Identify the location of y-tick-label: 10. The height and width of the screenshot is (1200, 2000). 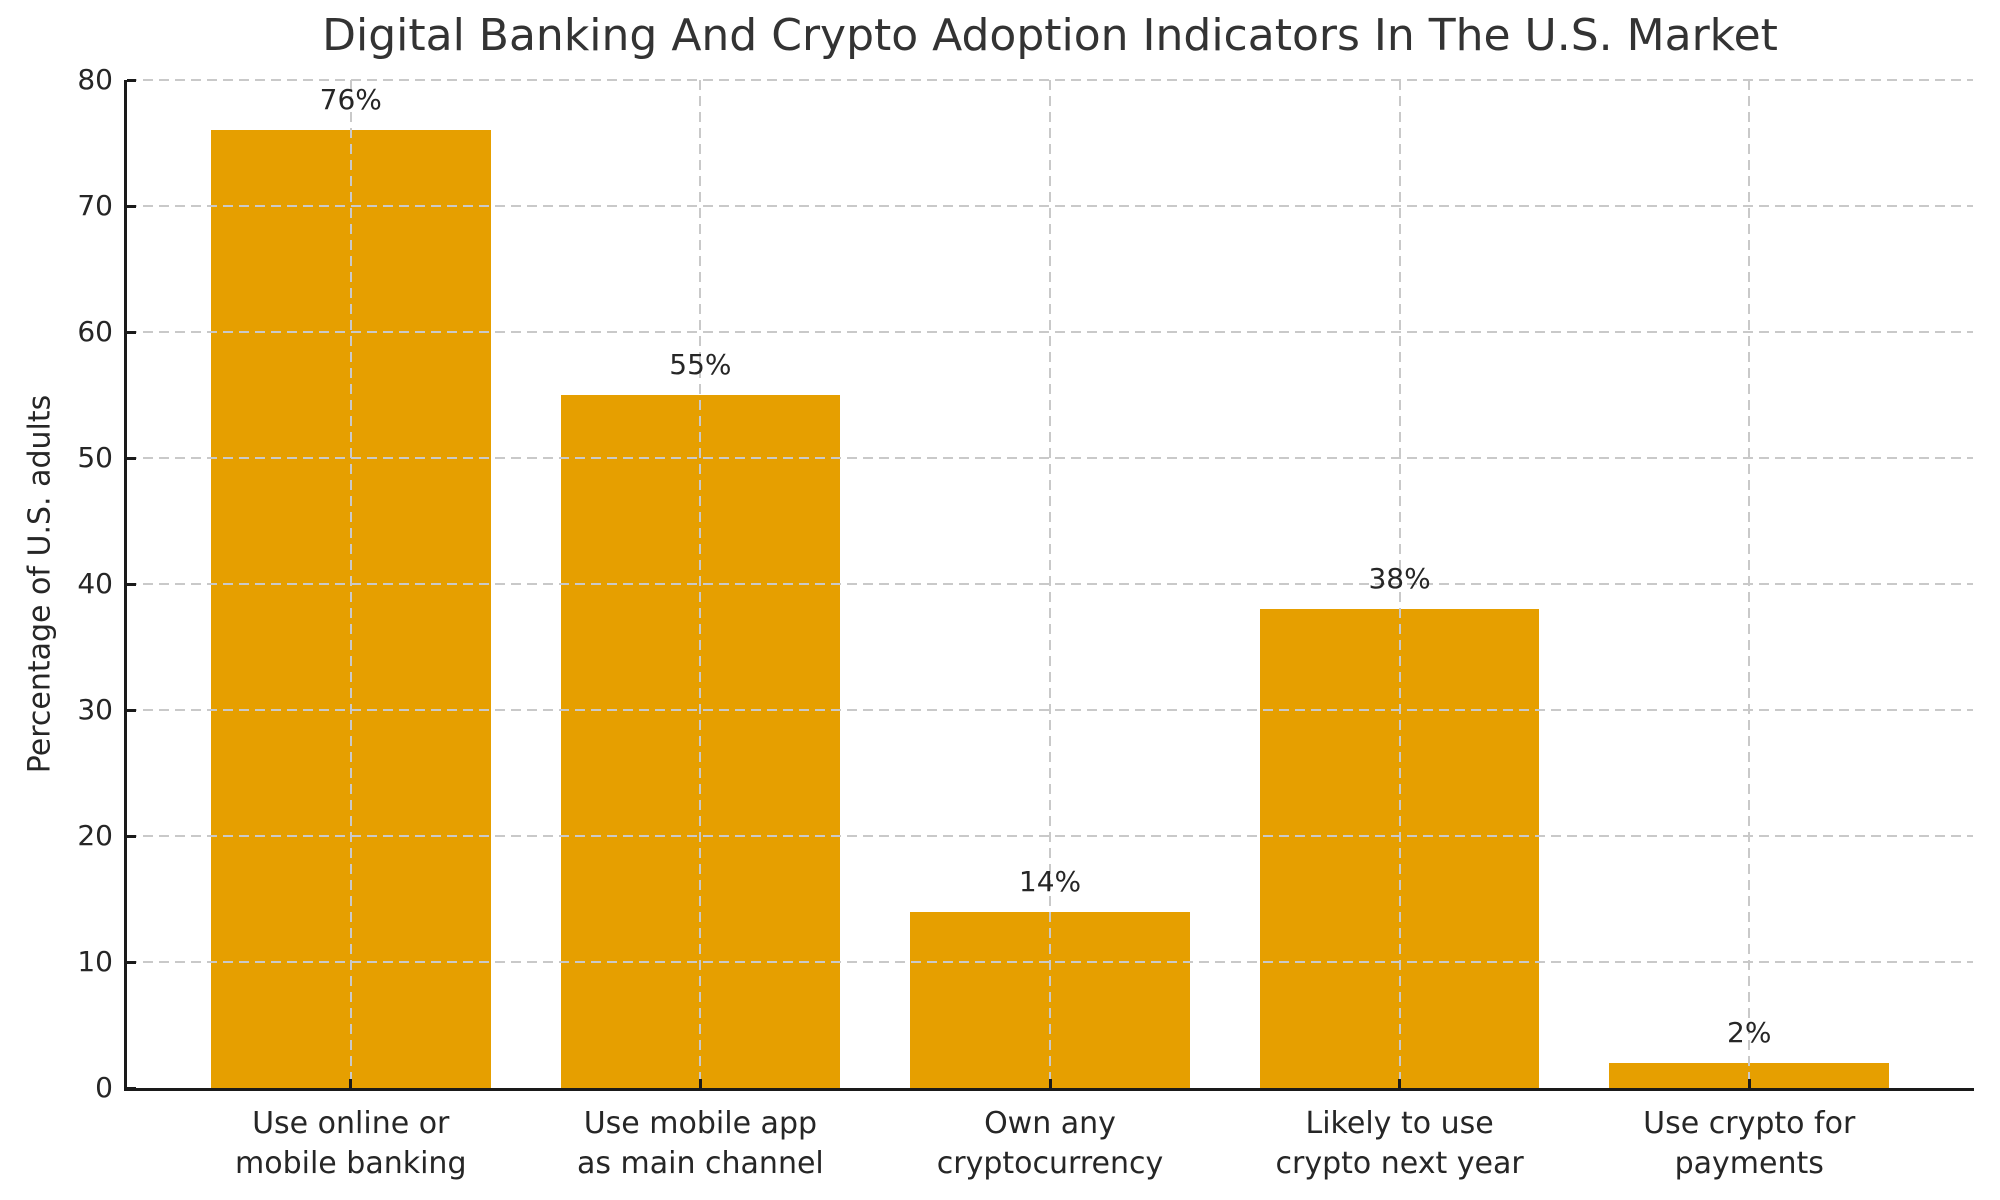
(95, 961).